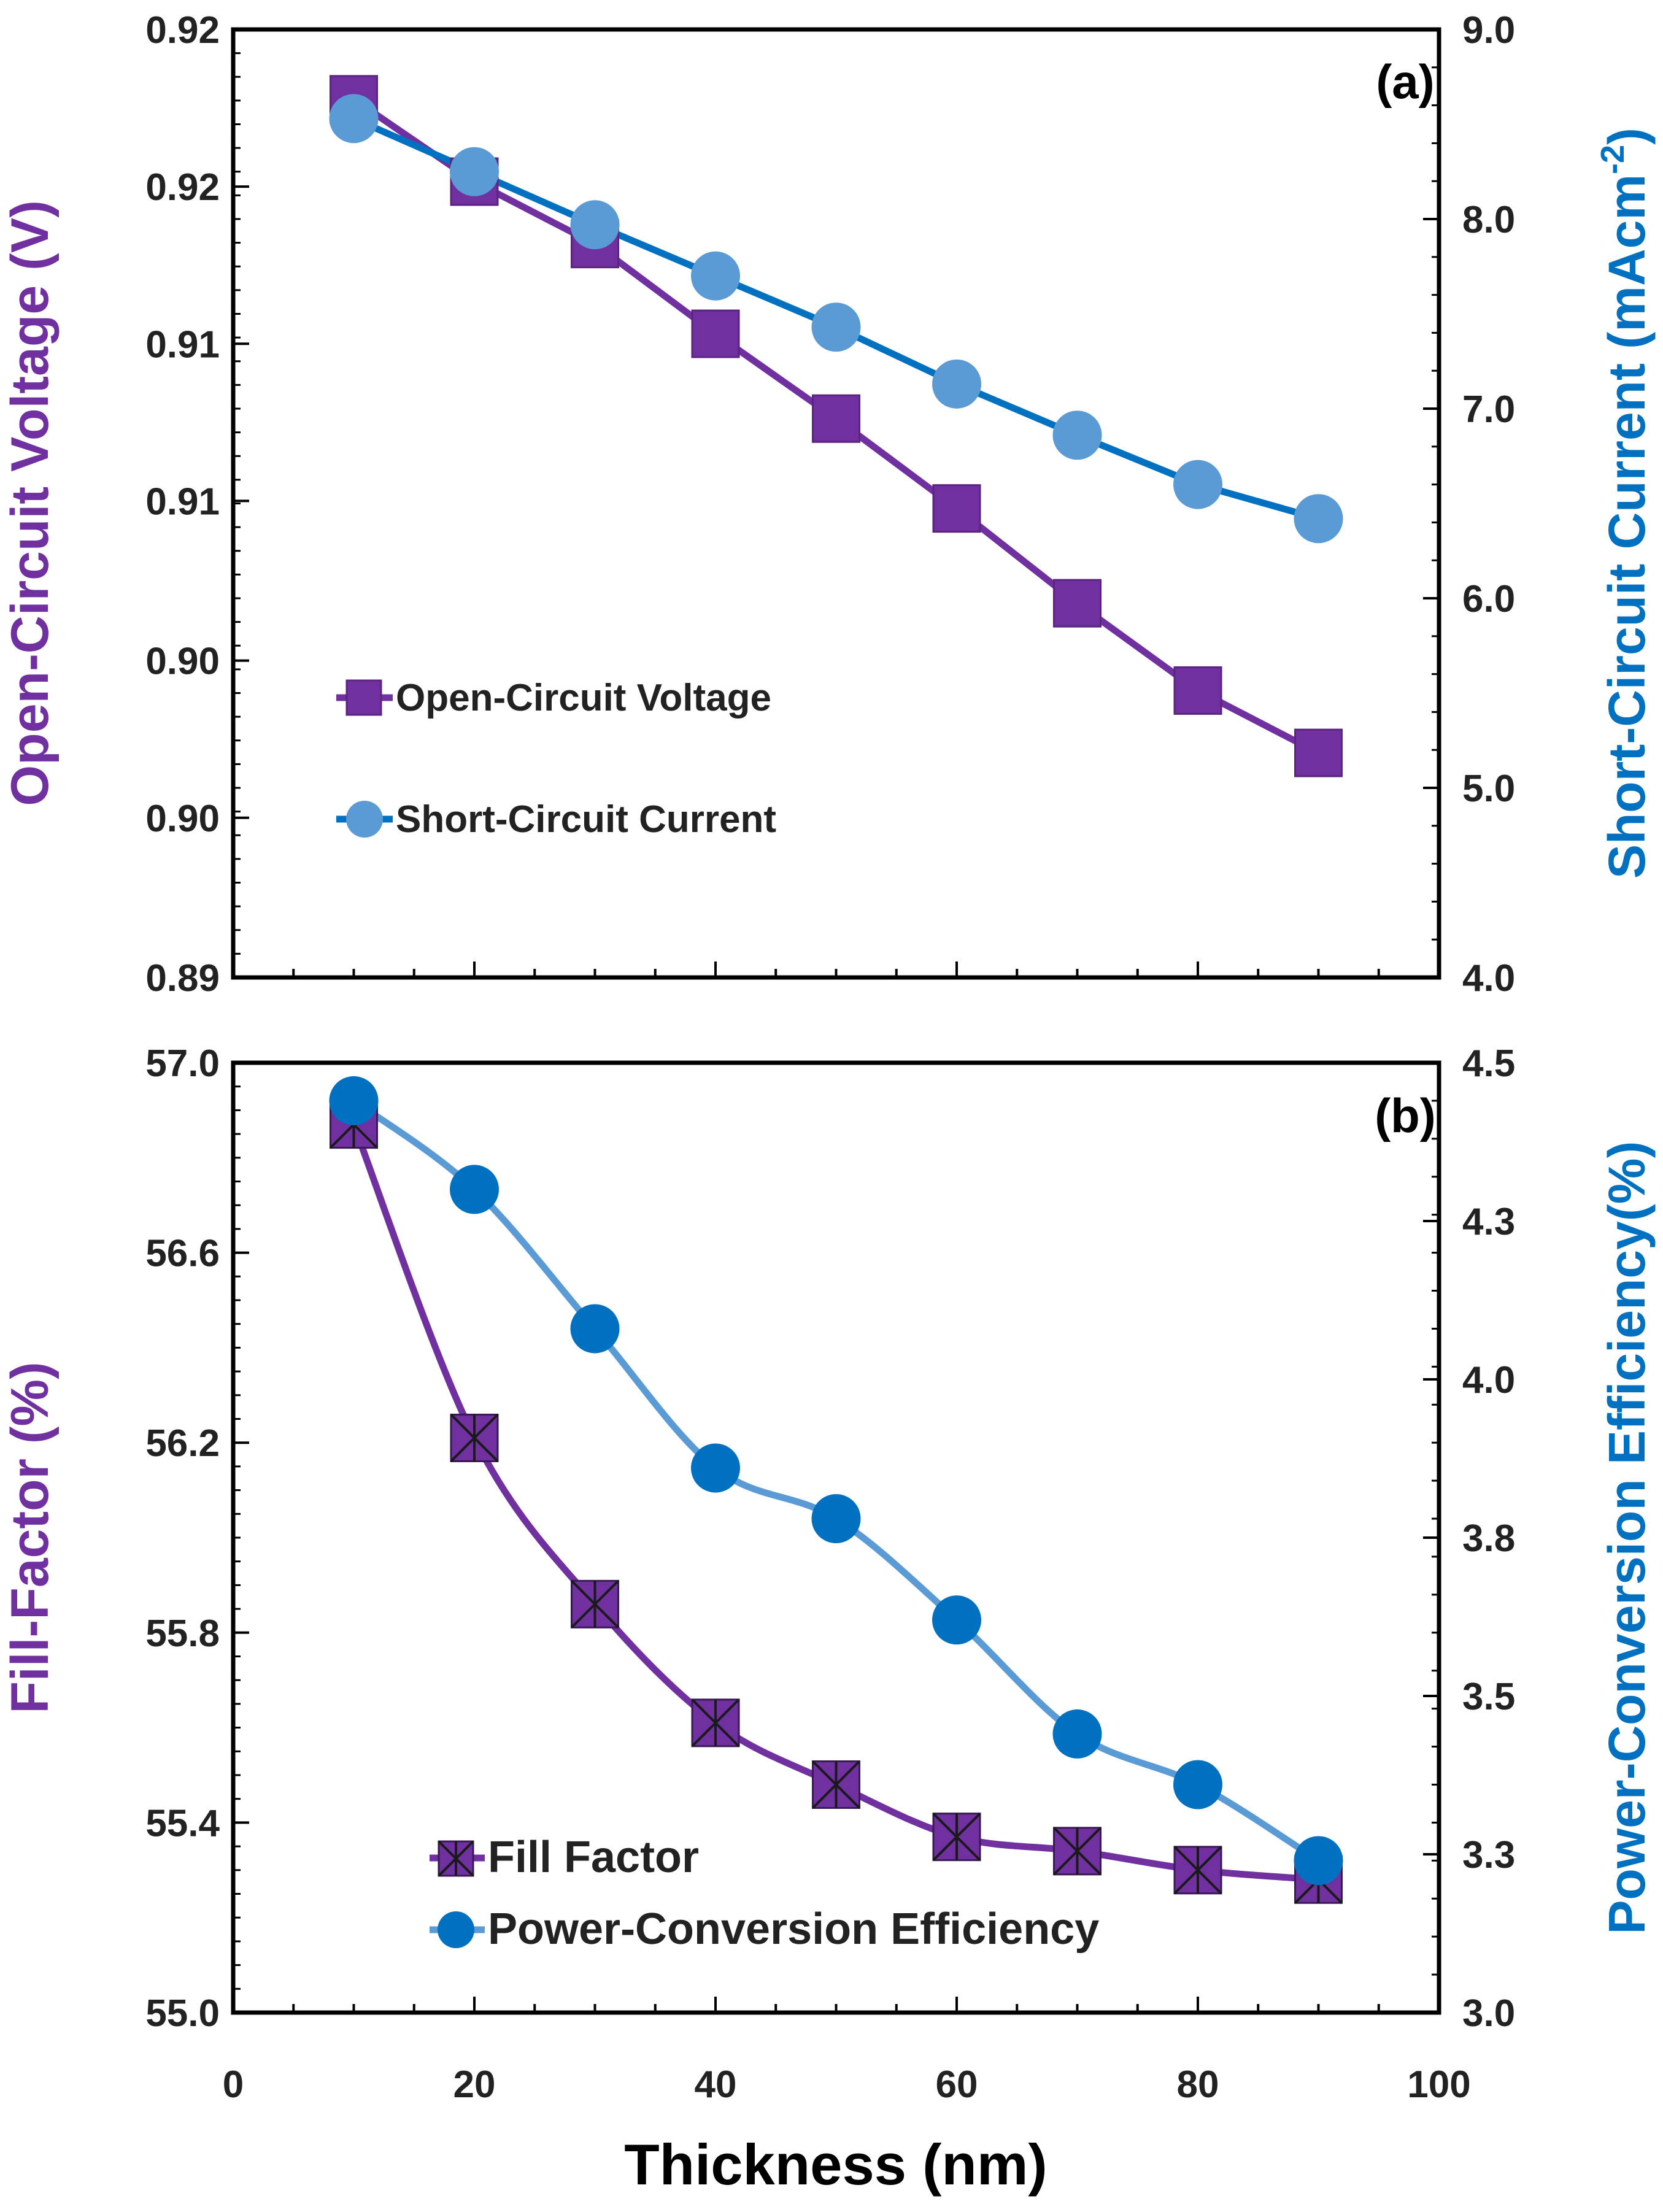 The height and width of the screenshot is (2212, 1663). I want to click on legend-marker-jsc, so click(364, 820).